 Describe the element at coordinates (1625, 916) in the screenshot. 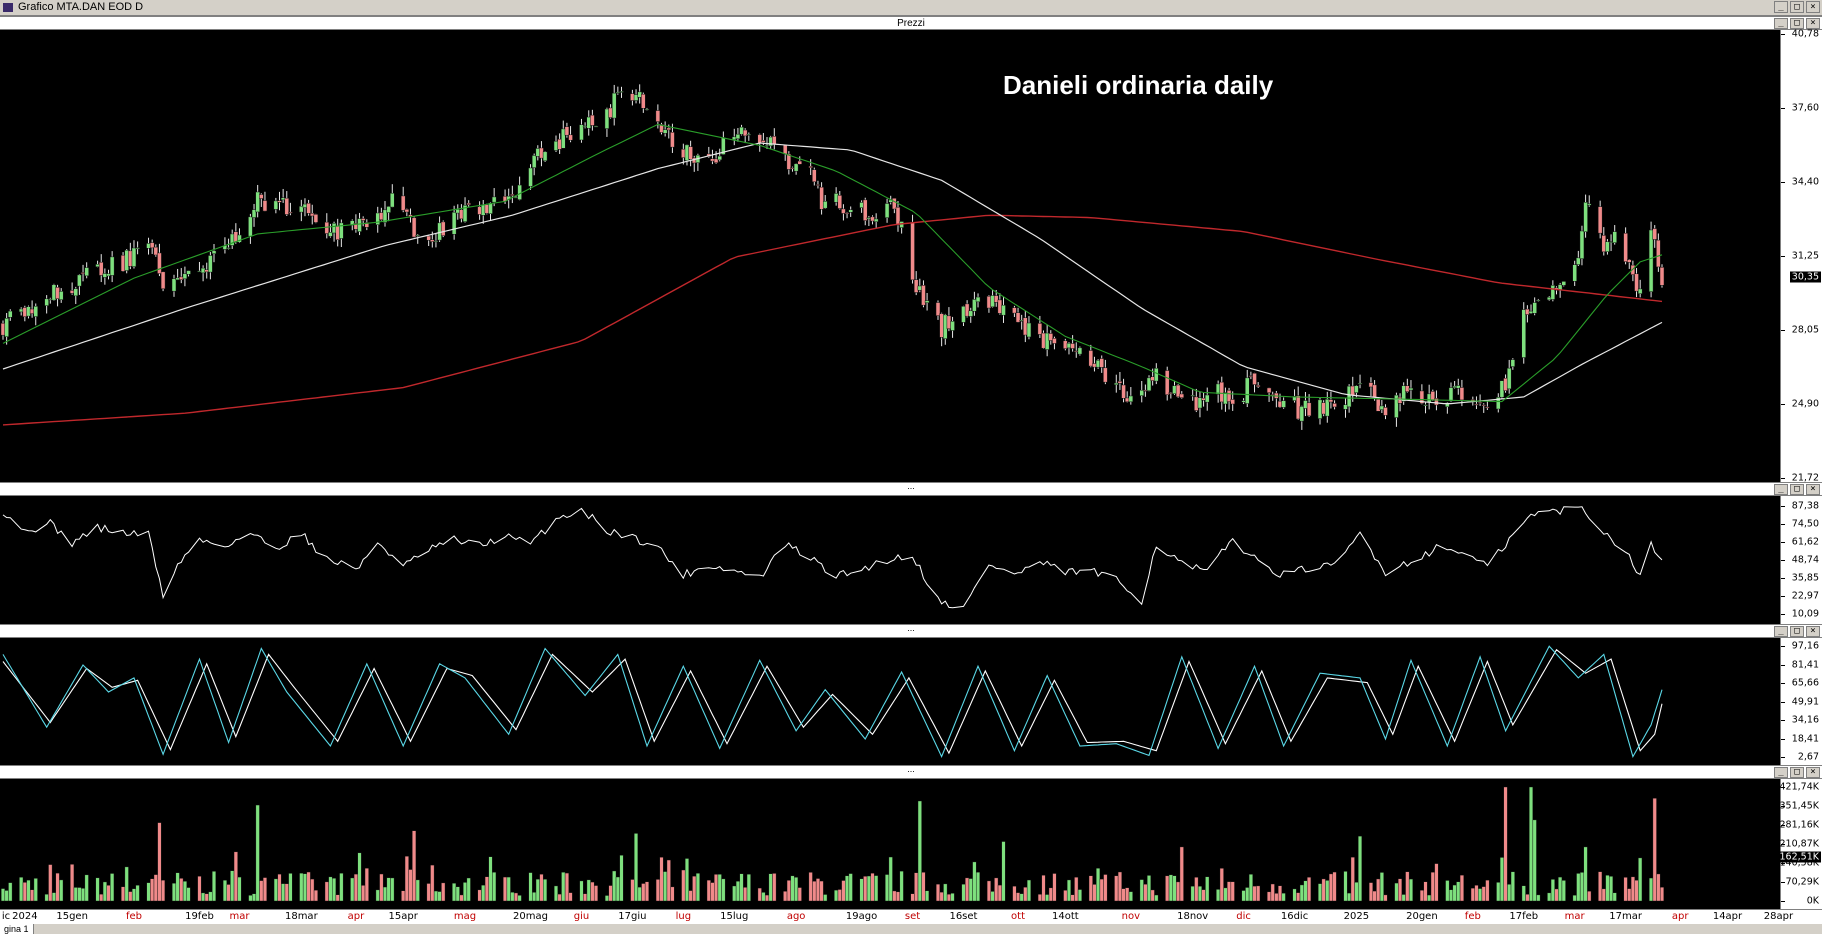

I see `time-axis-label: 17mar` at that location.